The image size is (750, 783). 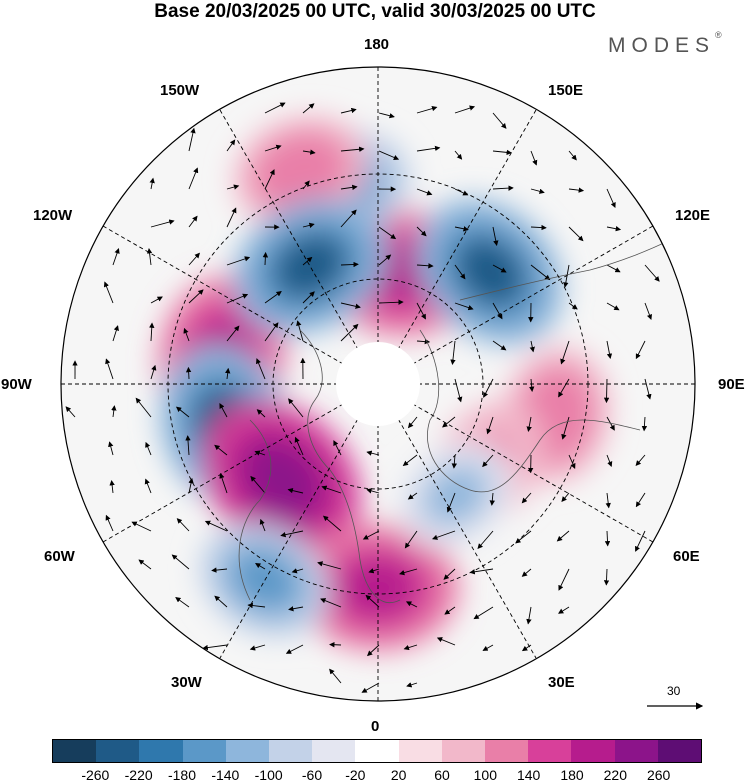 I want to click on lon-label-60e: 60E, so click(x=686, y=556).